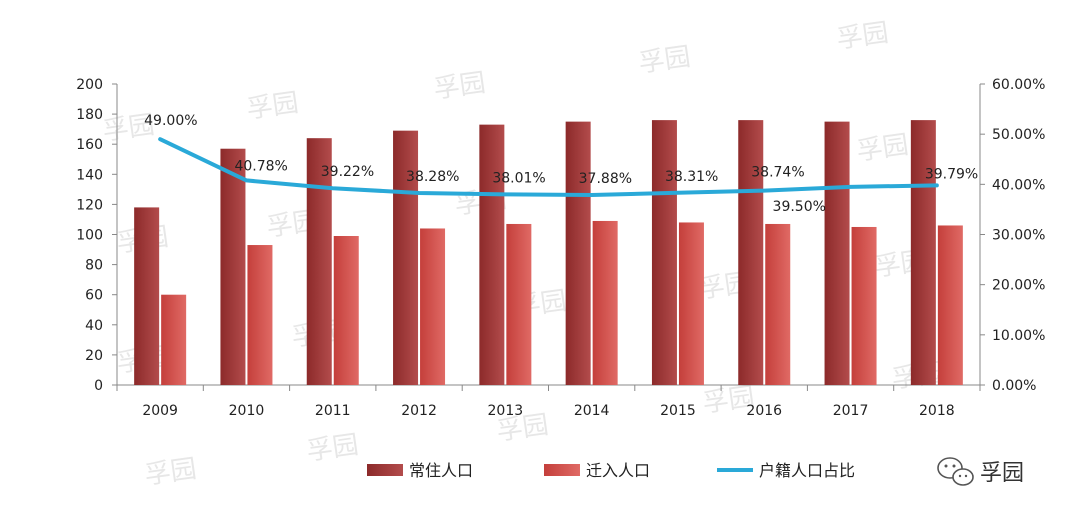 This screenshot has height=524, width=1080. What do you see at coordinates (432, 177) in the screenshot?
I see `data-label: 38.28%` at bounding box center [432, 177].